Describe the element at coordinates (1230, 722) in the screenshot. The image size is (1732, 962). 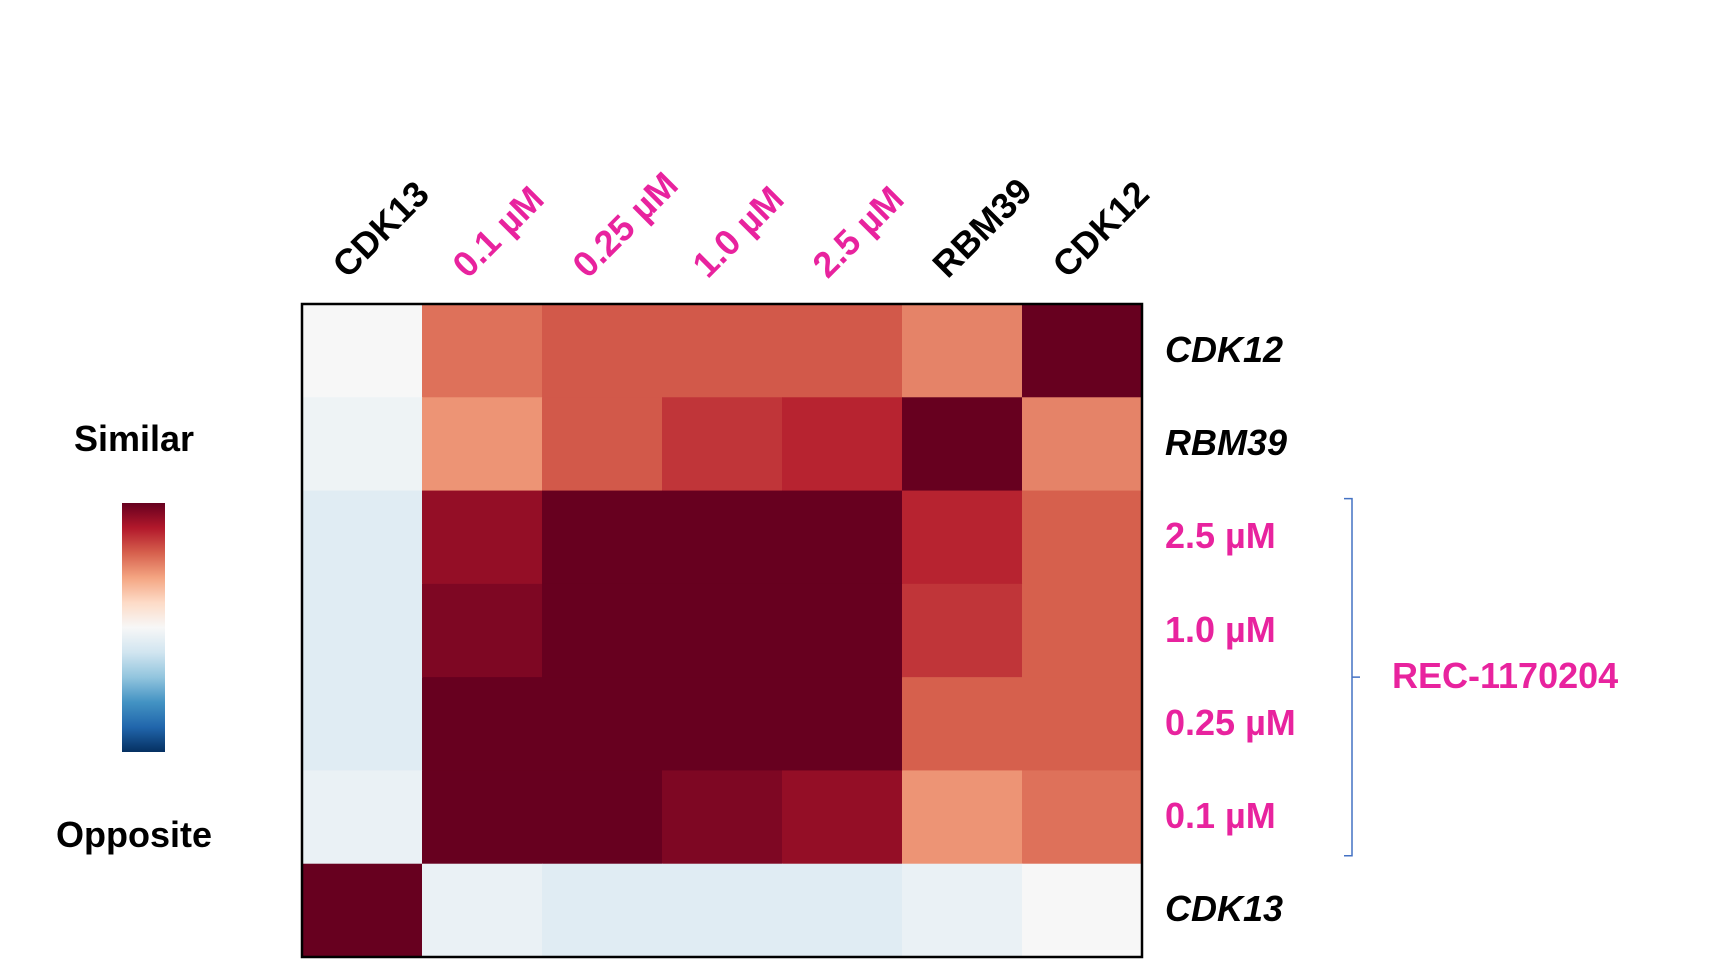
I see `row-label: 0.25 µM` at that location.